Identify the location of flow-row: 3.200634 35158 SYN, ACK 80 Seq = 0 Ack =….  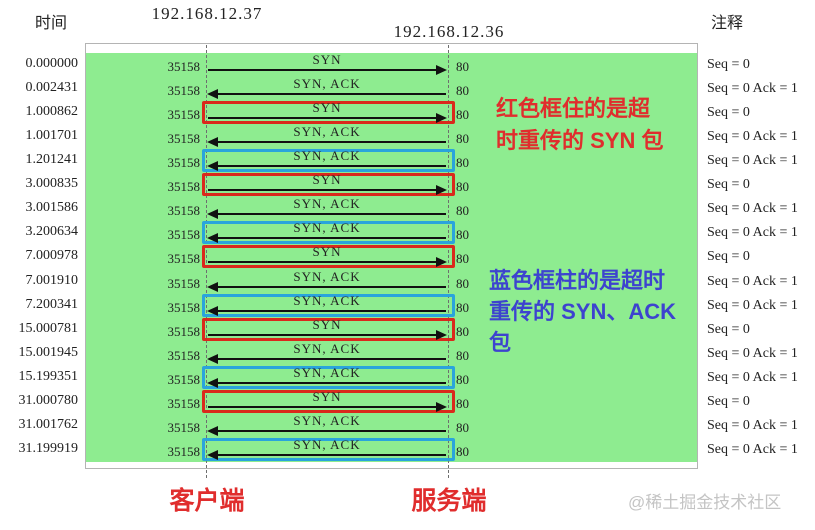
(407, 232).